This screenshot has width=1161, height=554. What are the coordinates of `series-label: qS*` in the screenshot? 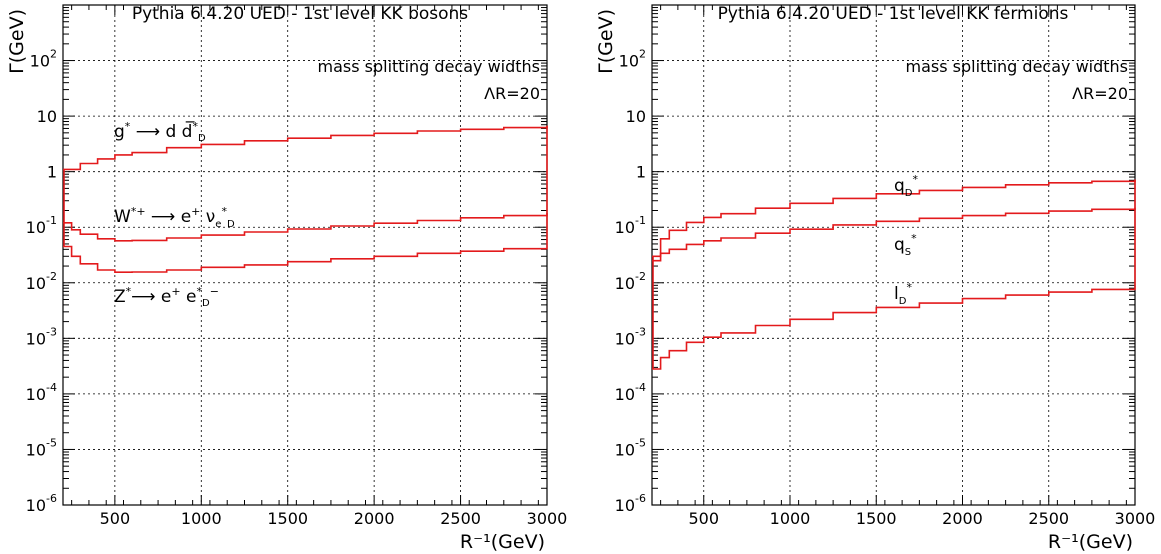 It's located at (905, 245).